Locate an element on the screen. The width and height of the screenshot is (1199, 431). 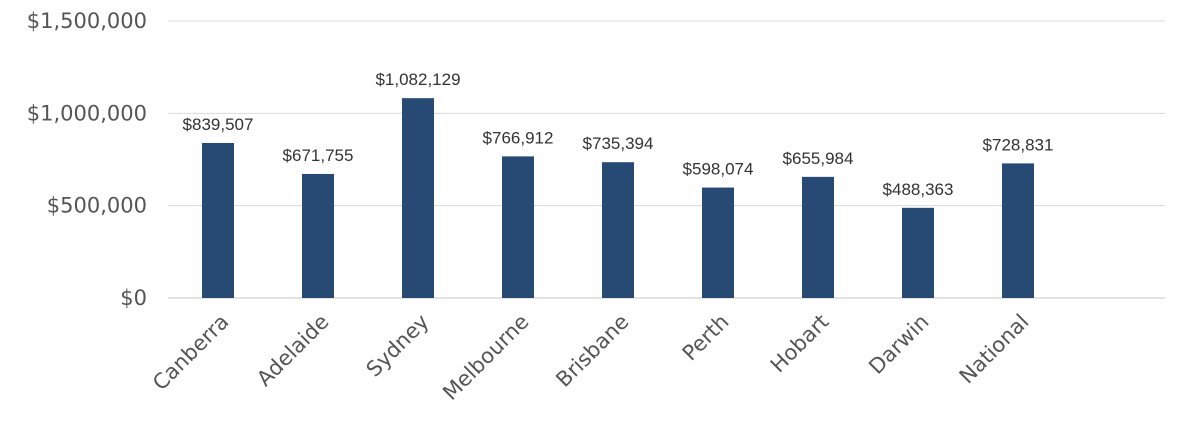
data-label: $671,755 is located at coordinates (318, 155).